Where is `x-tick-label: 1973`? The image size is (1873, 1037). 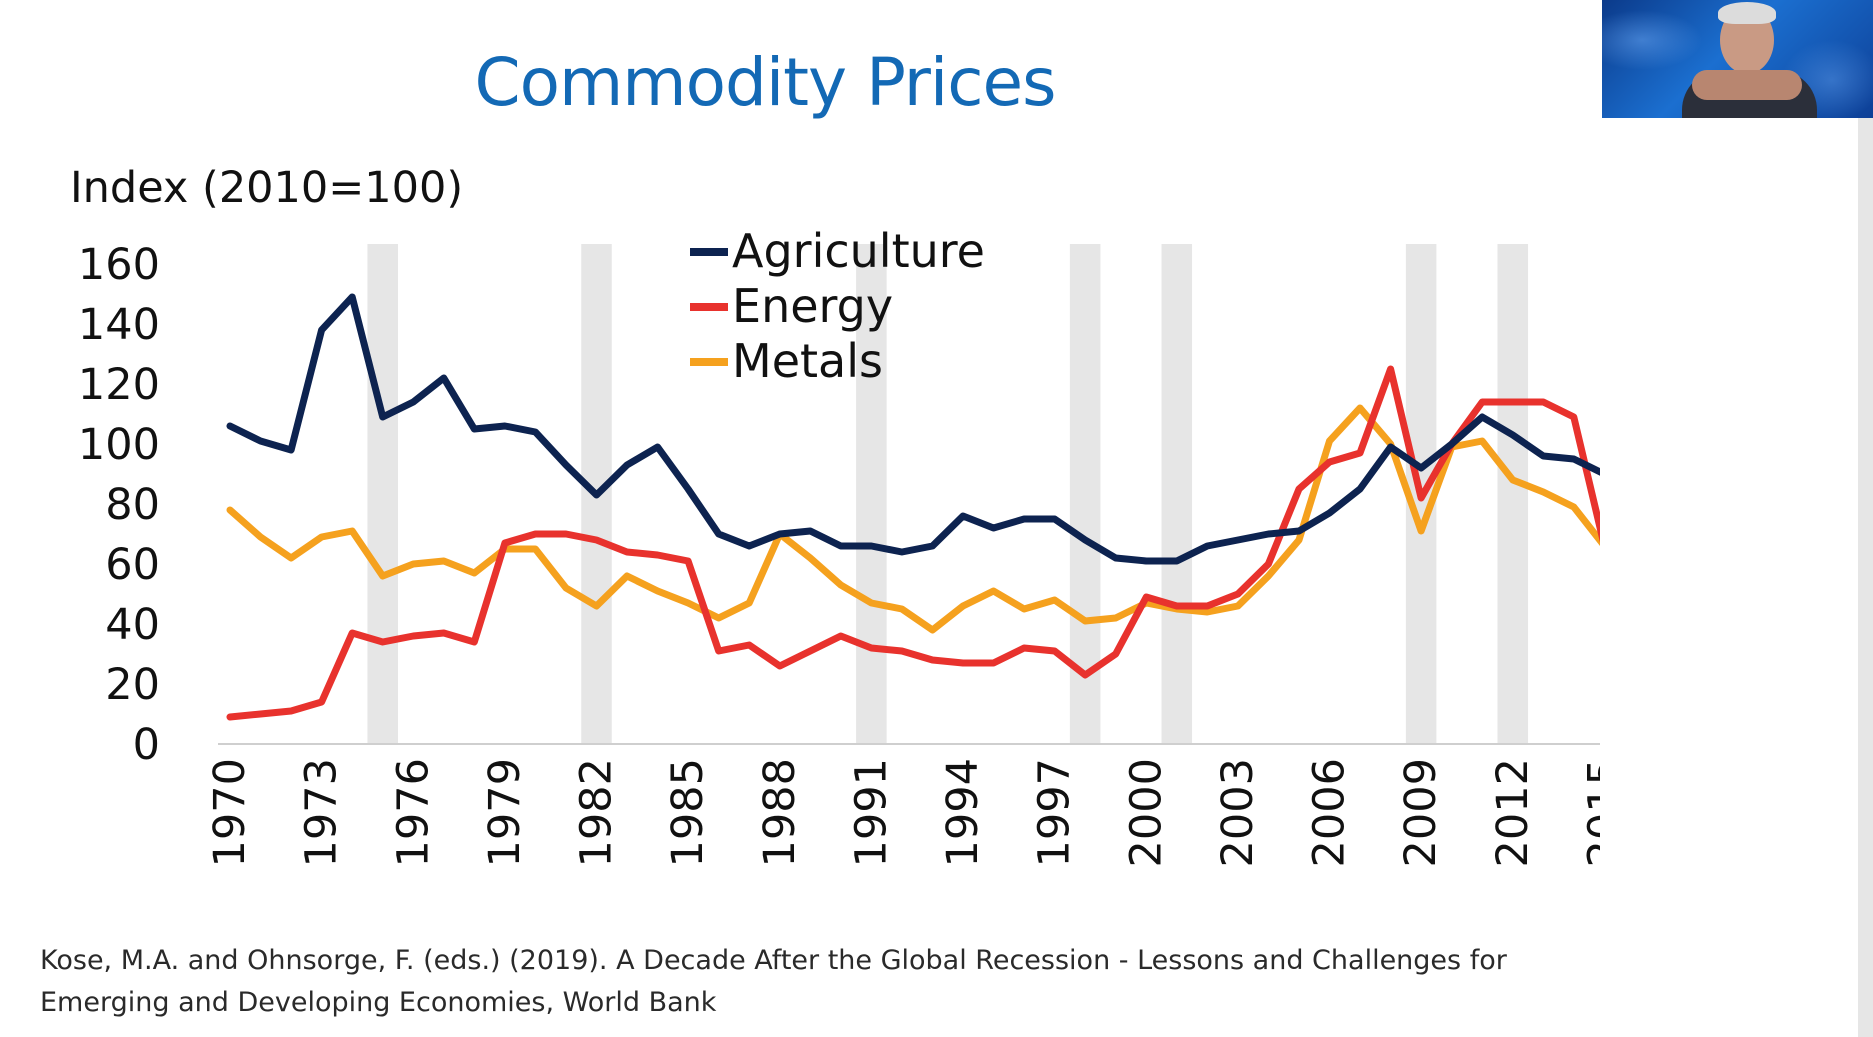
x-tick-label: 1973 is located at coordinates (322, 812).